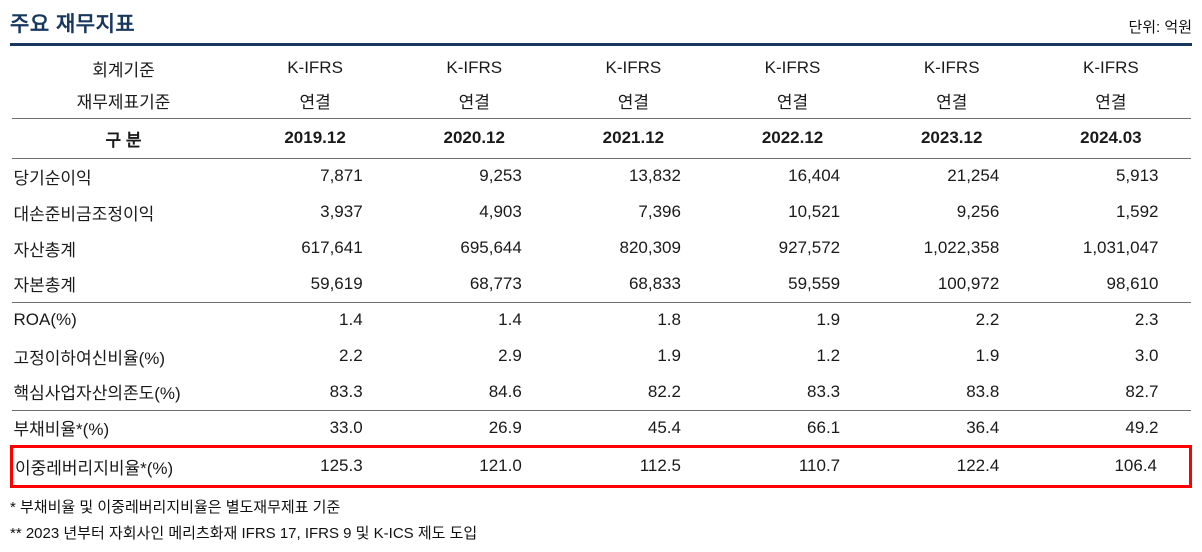  I want to click on value-cell: 59,559, so click(792, 284).